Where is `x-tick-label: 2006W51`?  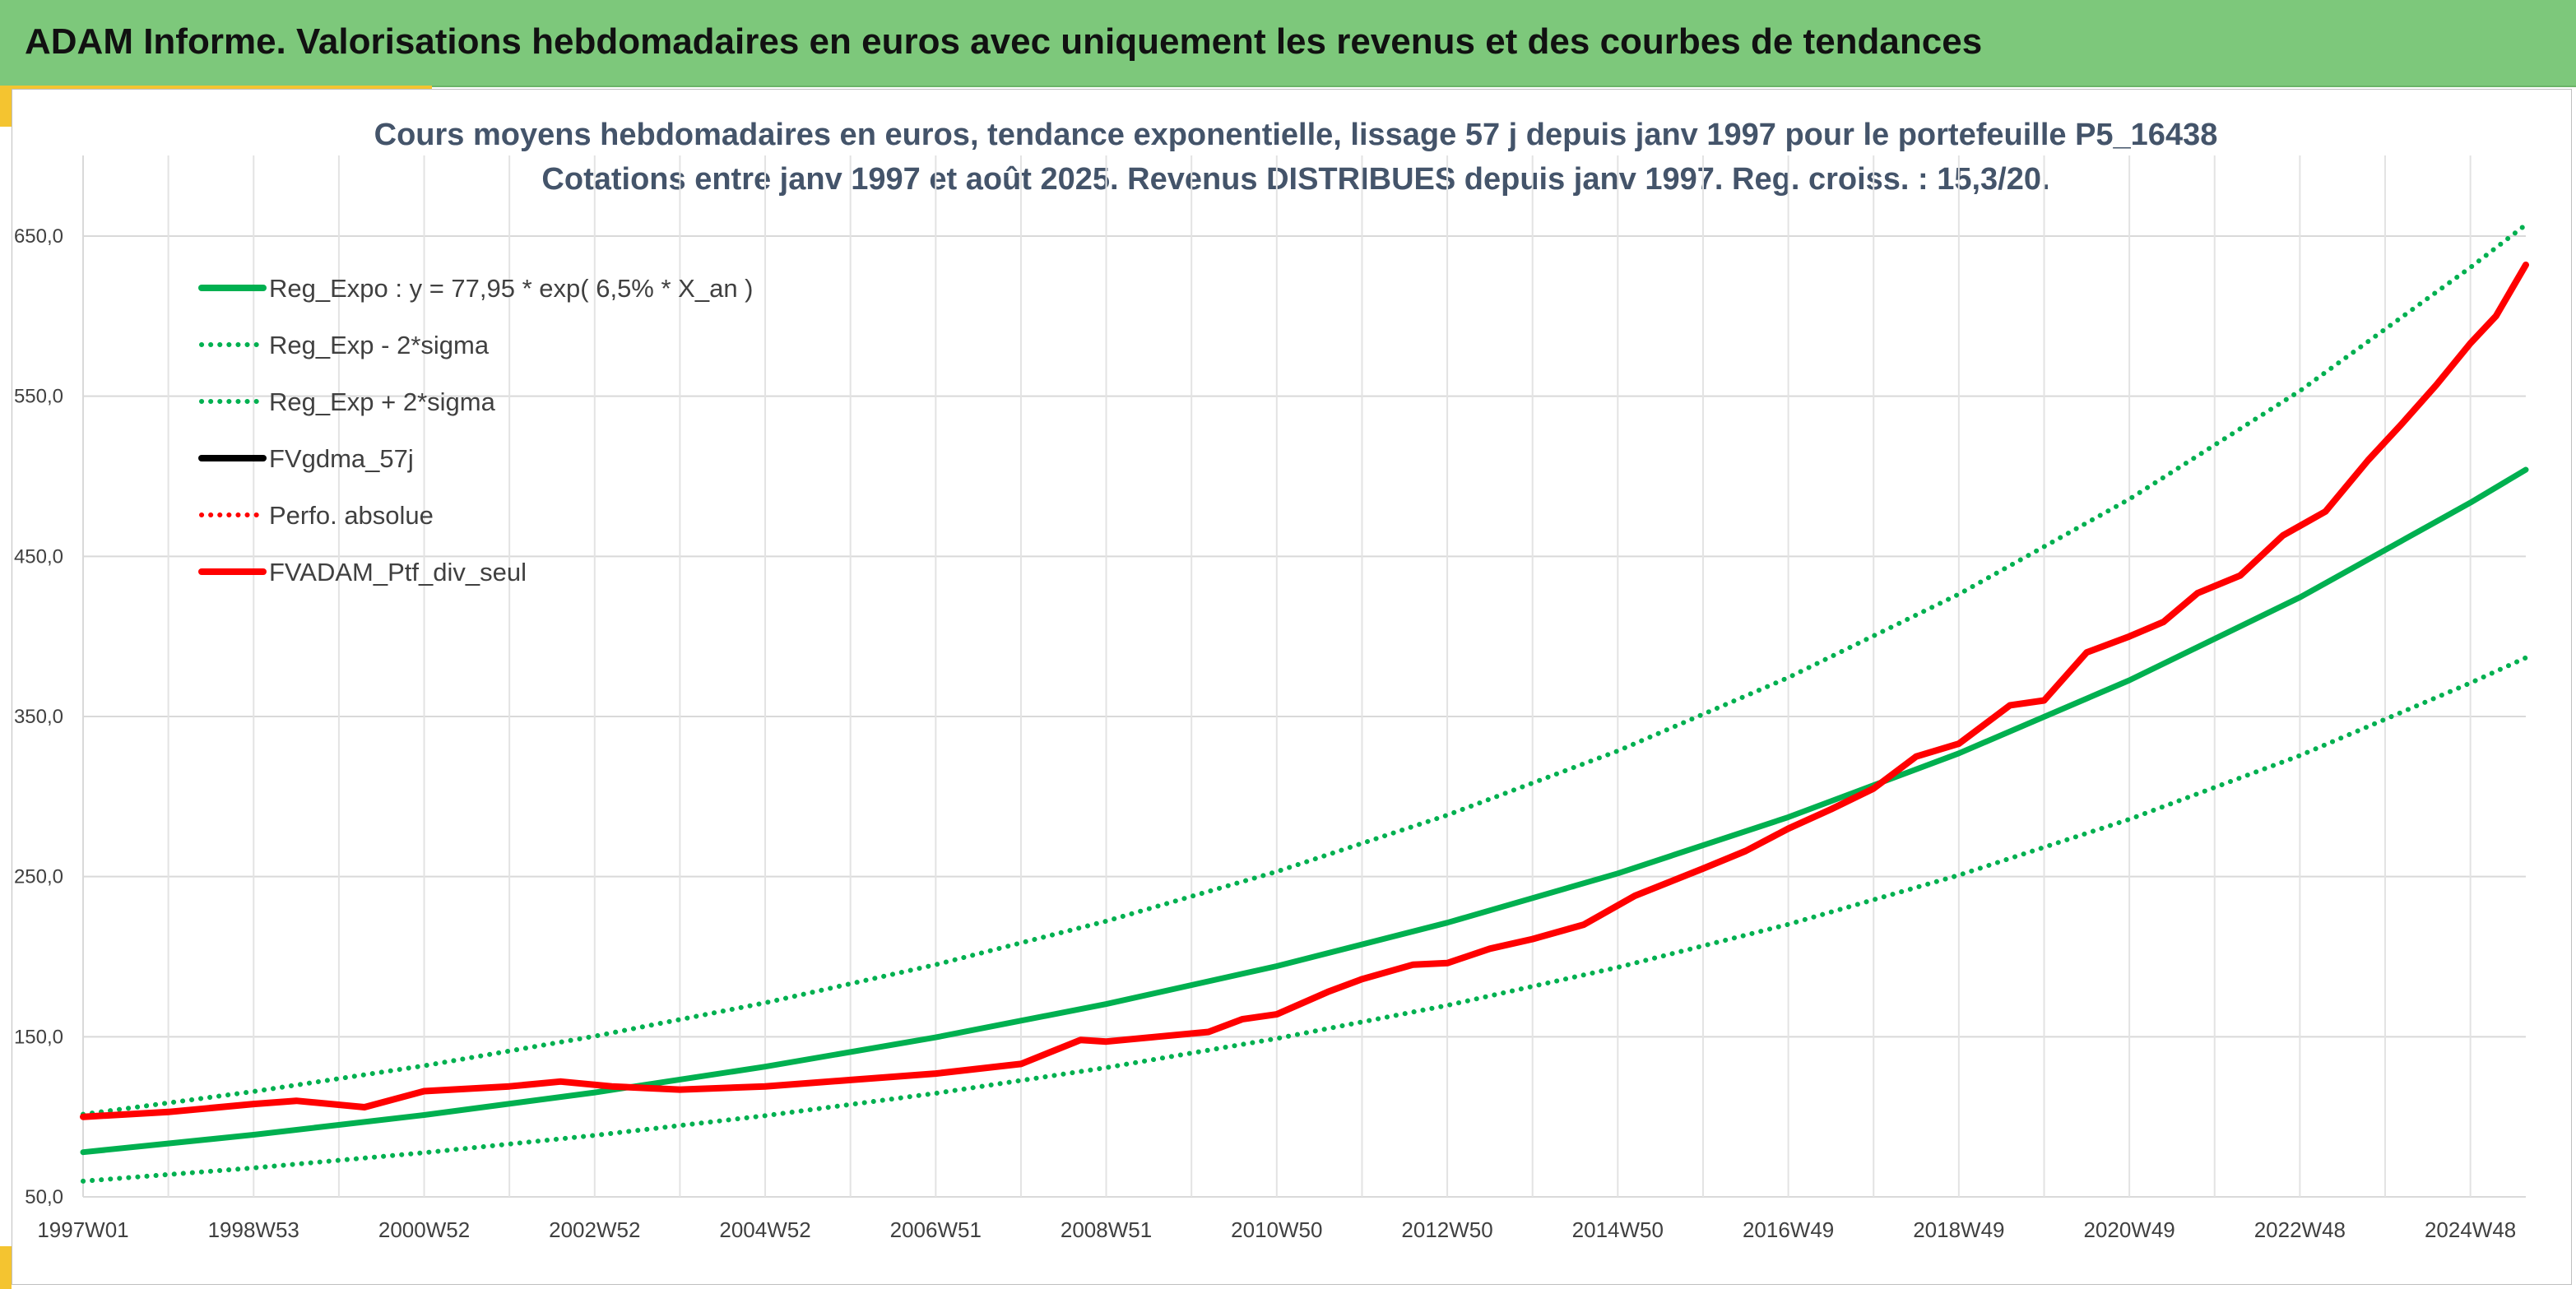 x-tick-label: 2006W51 is located at coordinates (936, 1229).